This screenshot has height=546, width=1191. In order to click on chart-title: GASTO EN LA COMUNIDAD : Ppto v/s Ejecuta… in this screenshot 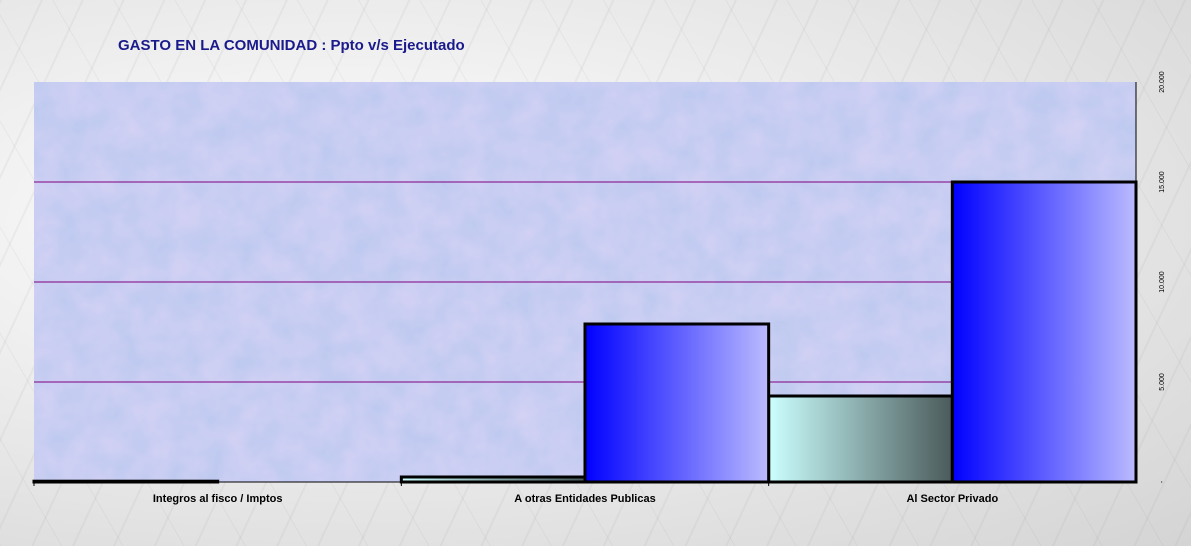, I will do `click(291, 45)`.